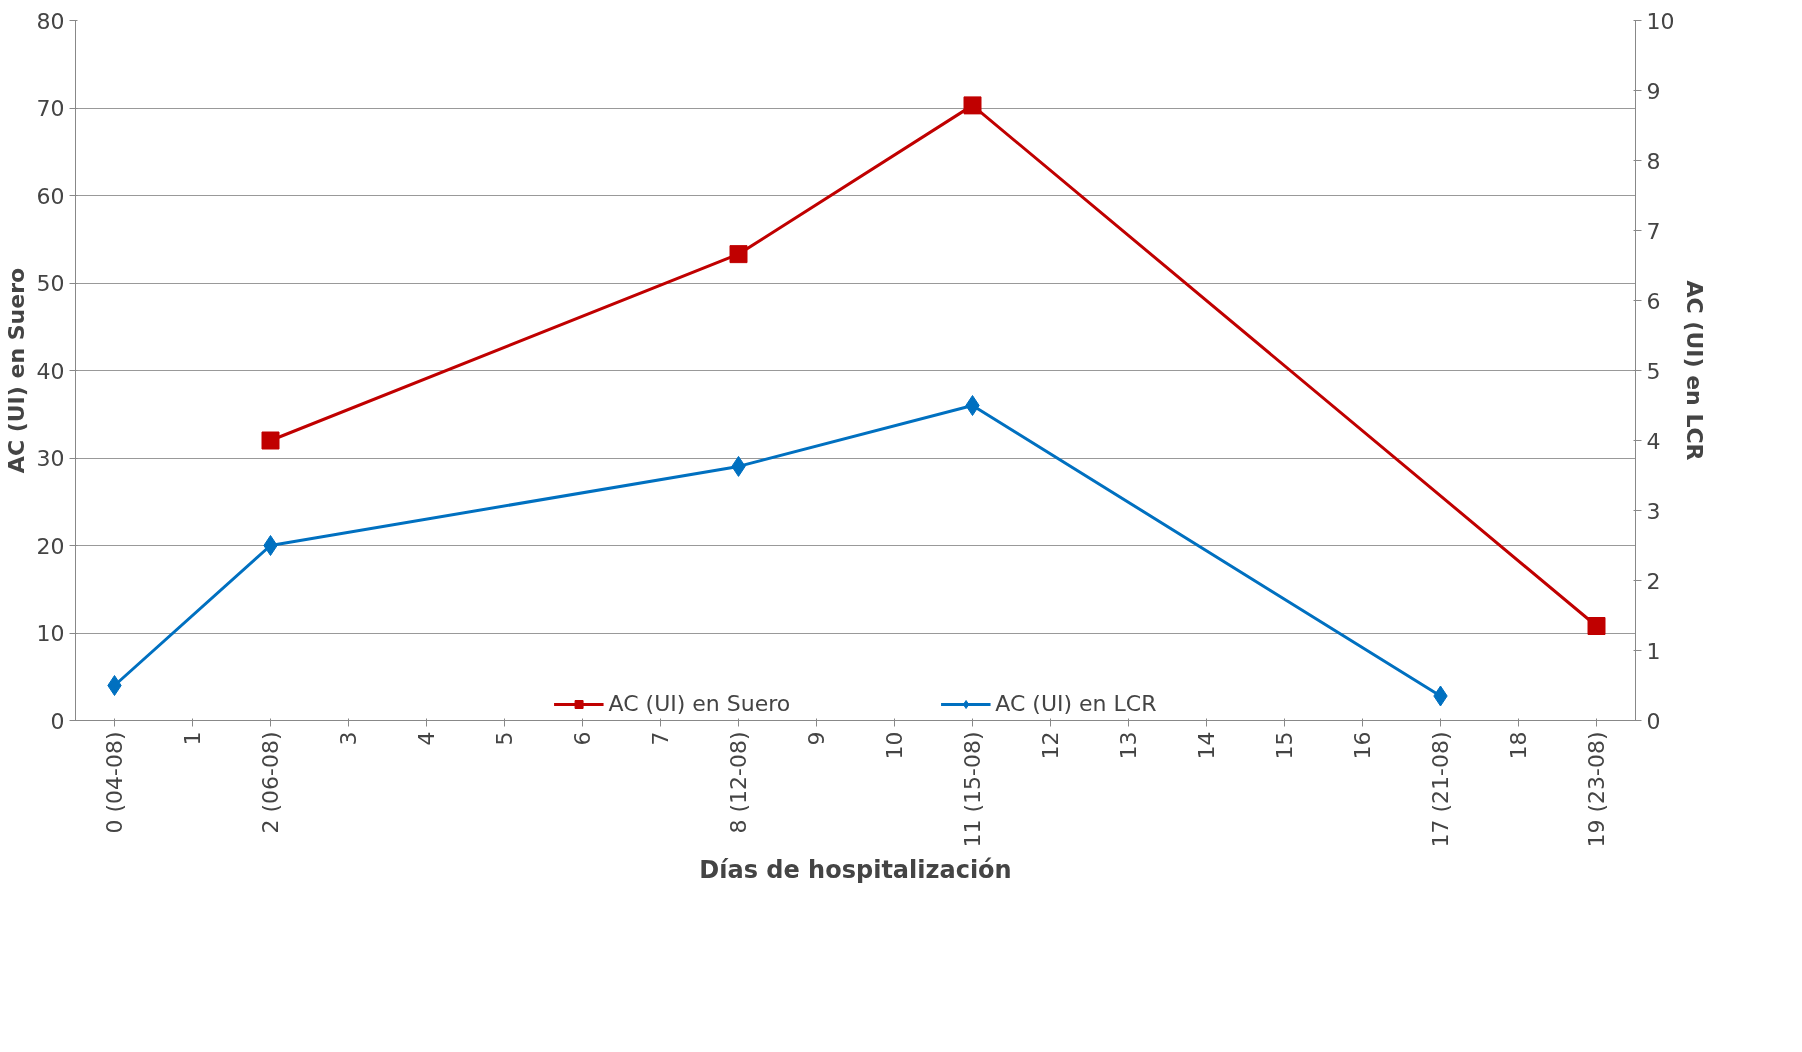  I want to click on x-tick-label: 17 (21-08), so click(1440, 789).